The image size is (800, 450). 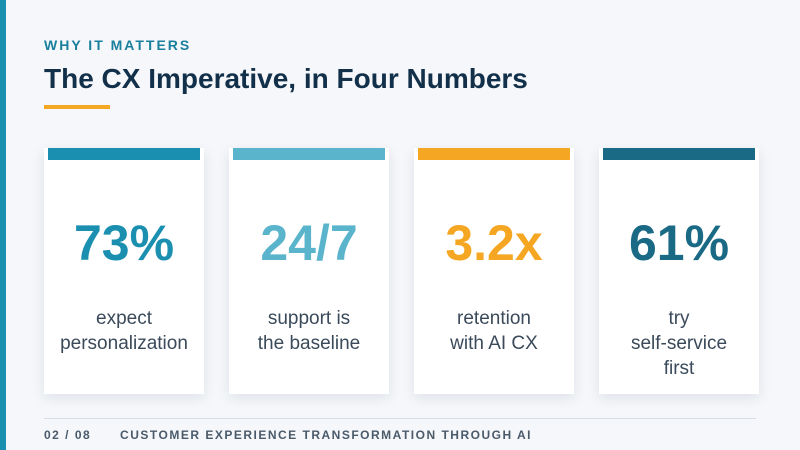 I want to click on stat-value: 61%, so click(x=679, y=243).